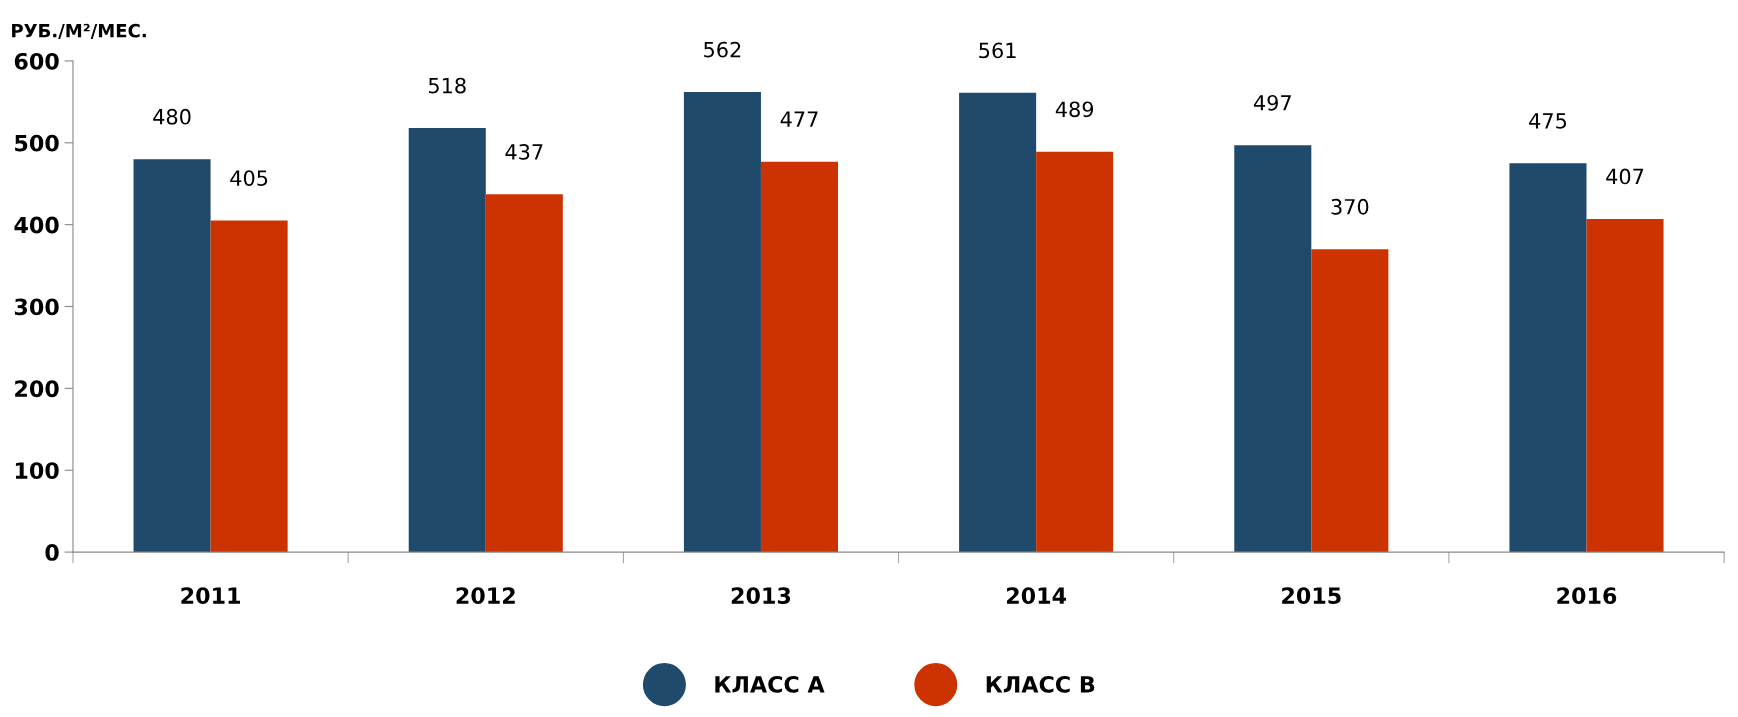 The height and width of the screenshot is (717, 1738). I want to click on data-label: 407, so click(1625, 176).